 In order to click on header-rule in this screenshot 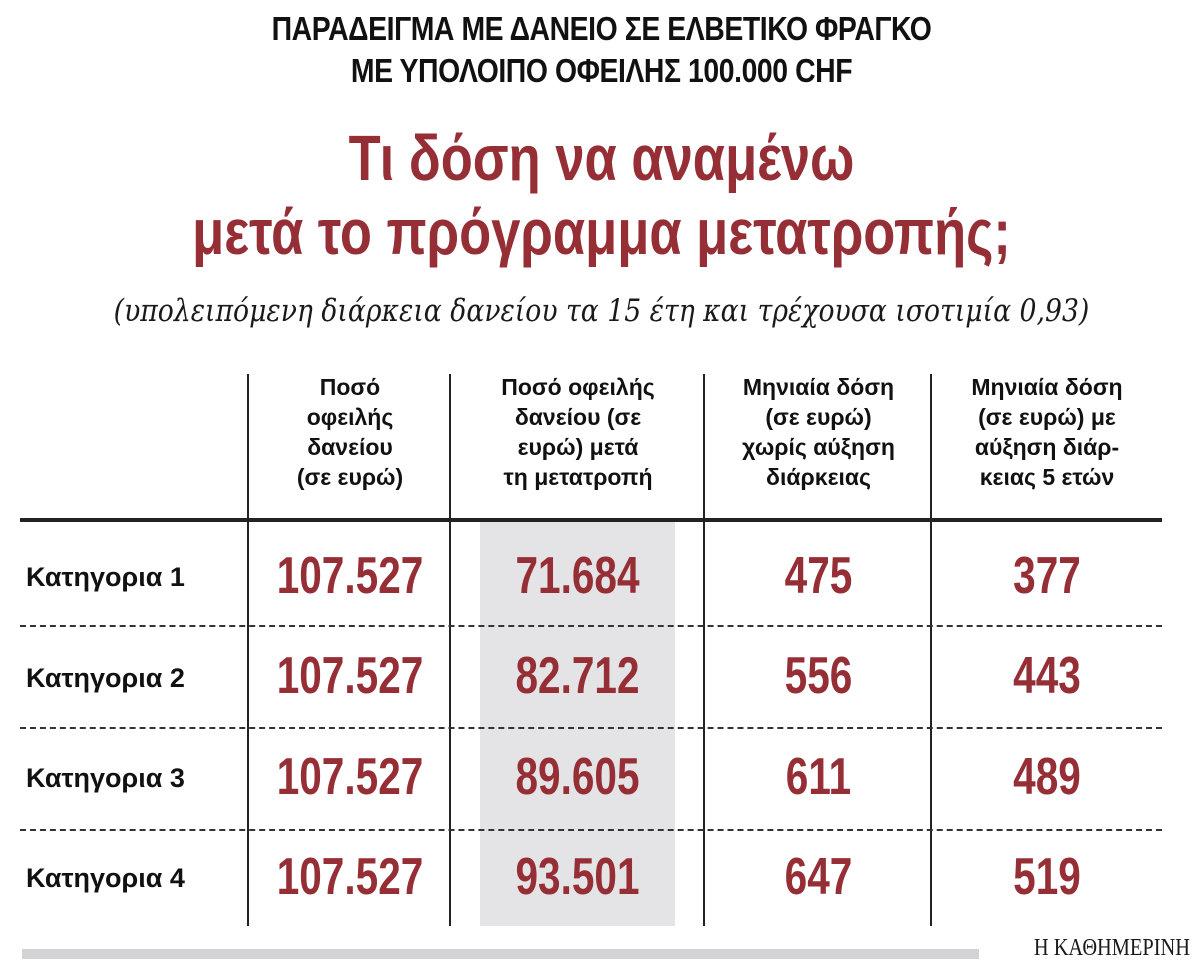, I will do `click(591, 520)`.